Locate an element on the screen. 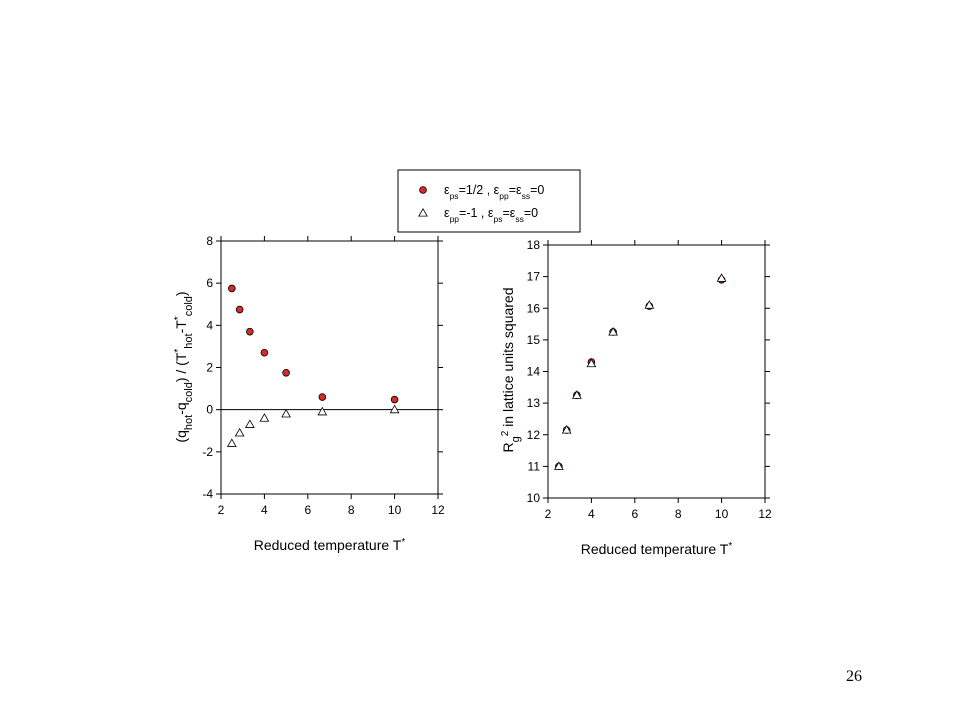 The image size is (960, 720). y-tick-label: 13 is located at coordinates (534, 403).